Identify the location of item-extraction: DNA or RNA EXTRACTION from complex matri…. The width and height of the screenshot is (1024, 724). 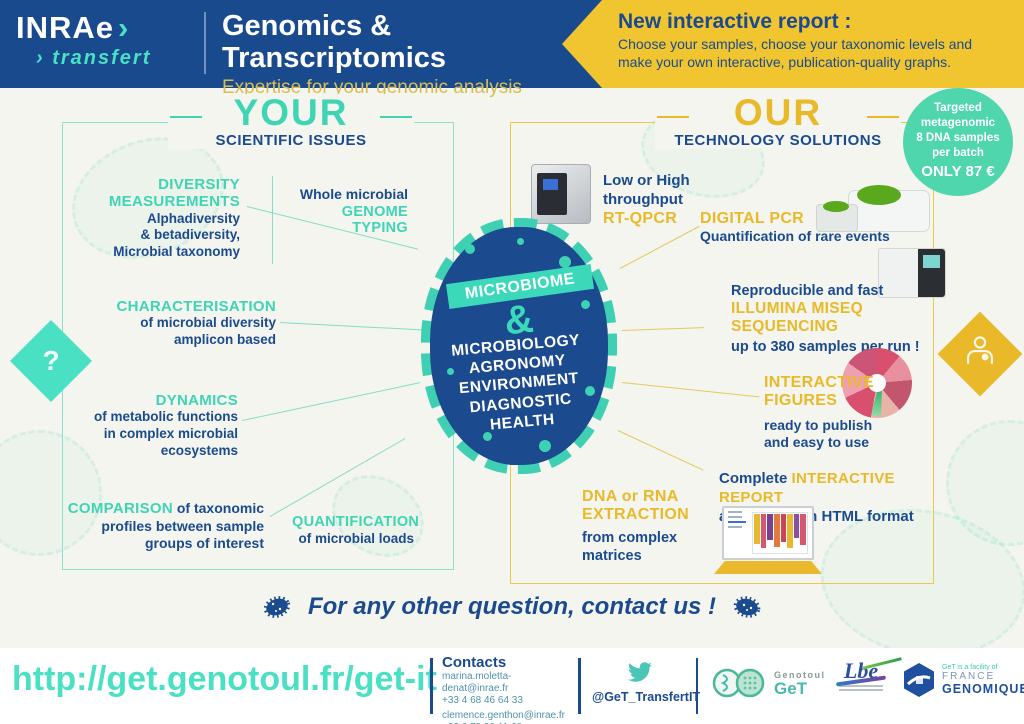
(643, 526).